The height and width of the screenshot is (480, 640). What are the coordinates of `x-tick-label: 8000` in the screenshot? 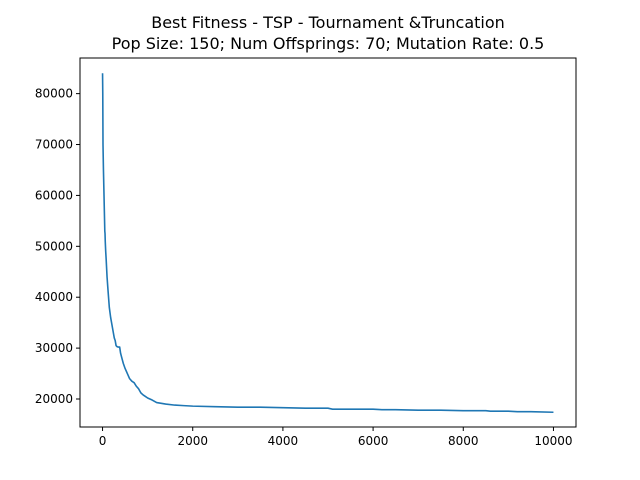 It's located at (463, 441).